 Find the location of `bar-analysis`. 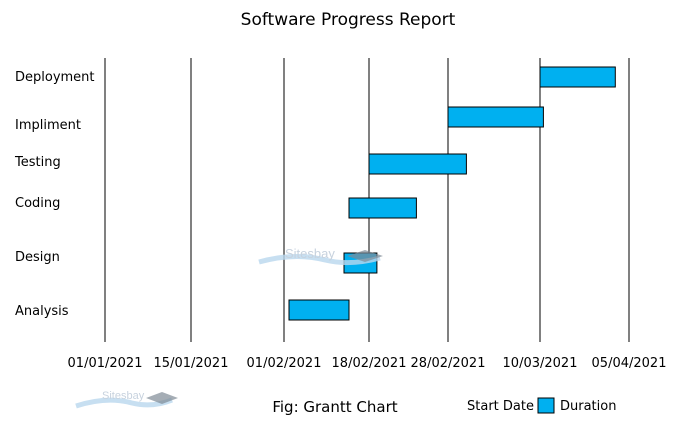

bar-analysis is located at coordinates (319, 310).